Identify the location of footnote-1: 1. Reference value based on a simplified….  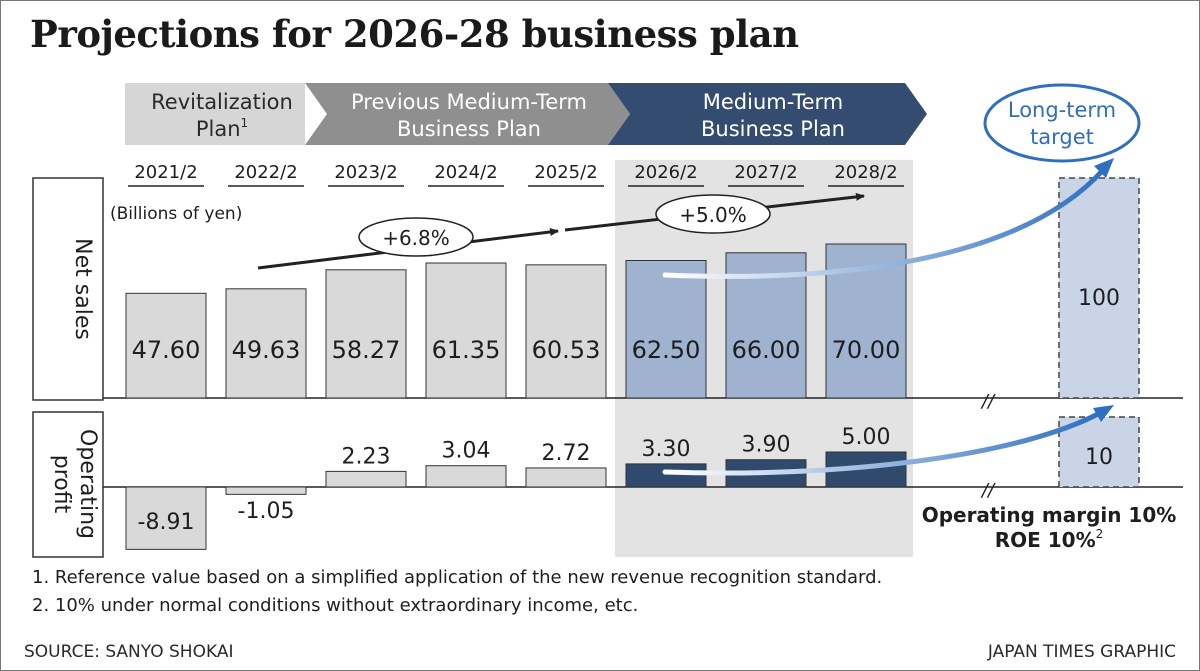
(457, 577).